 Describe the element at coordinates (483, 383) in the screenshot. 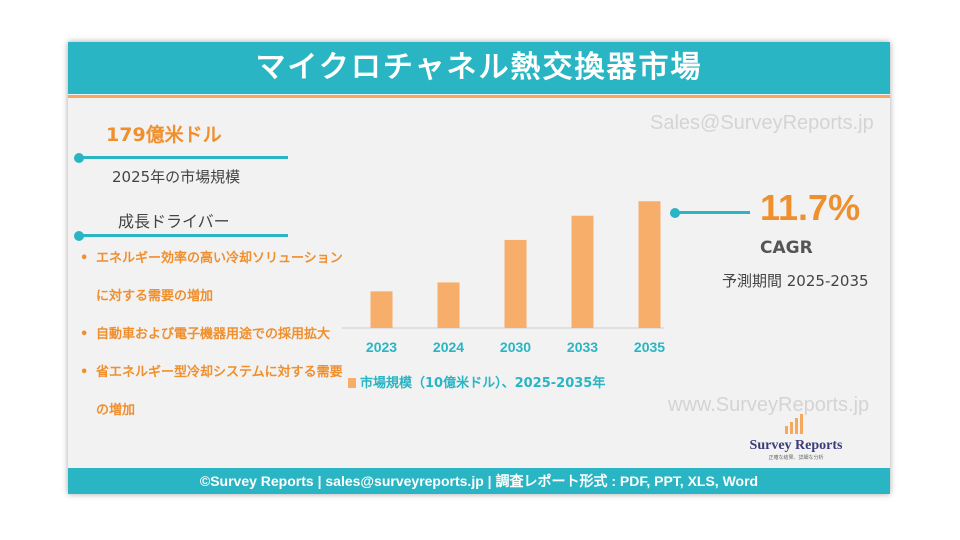

I see `legend-label: 市場規模（10億米ドル）、2025-2035年` at that location.